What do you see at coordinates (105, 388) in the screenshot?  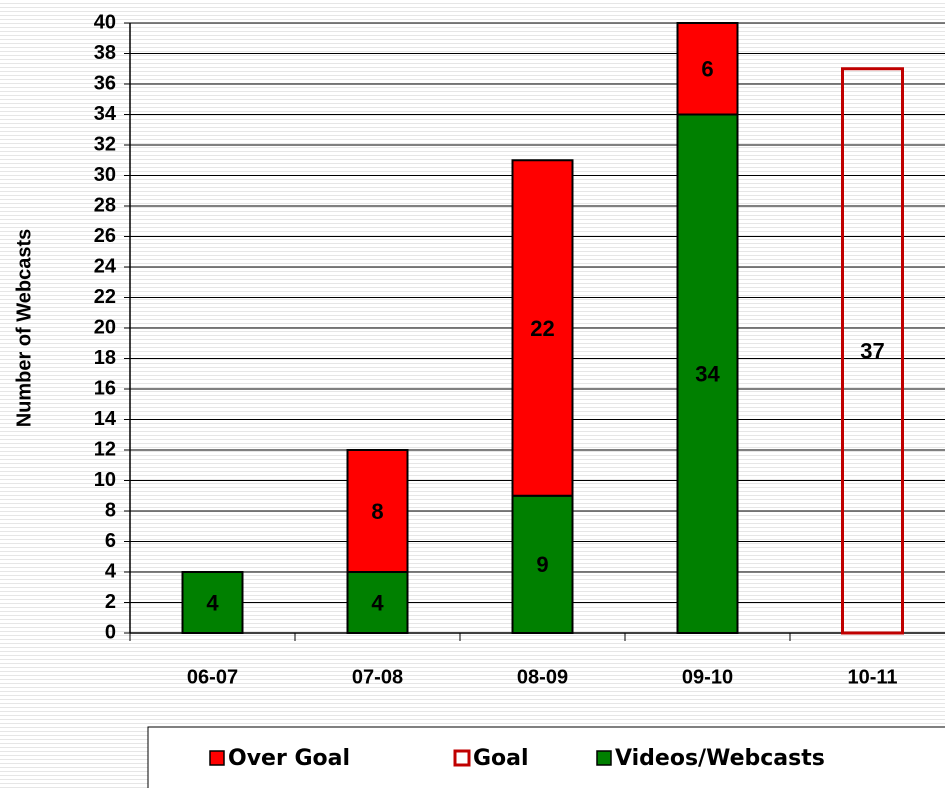 I see `y-tick-label: 16` at bounding box center [105, 388].